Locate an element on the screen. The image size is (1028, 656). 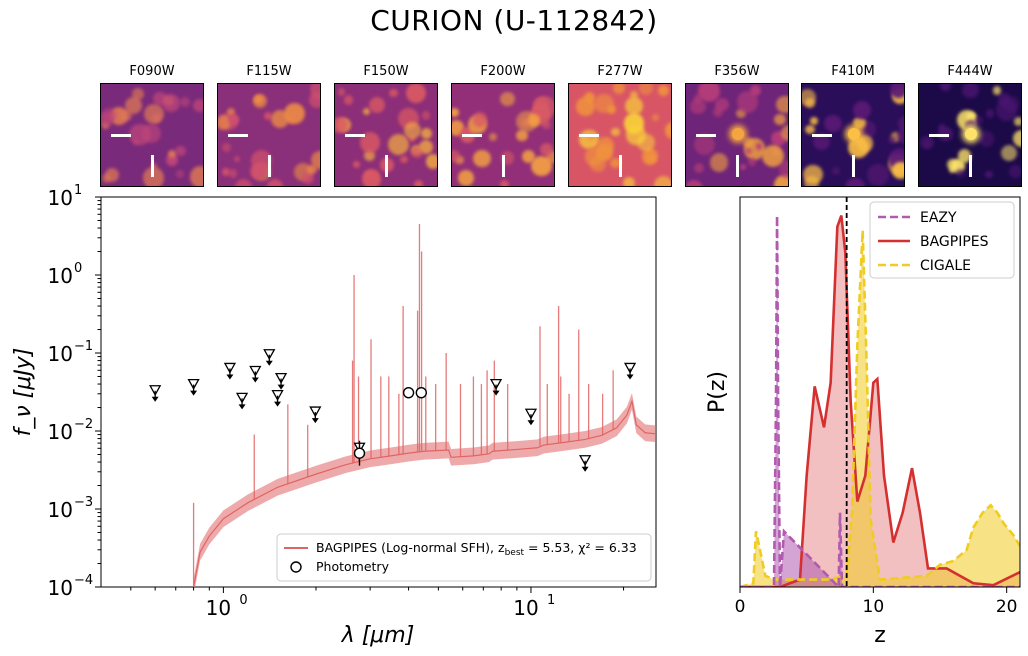
y-tick-exponent: 1 is located at coordinates (78, 190).